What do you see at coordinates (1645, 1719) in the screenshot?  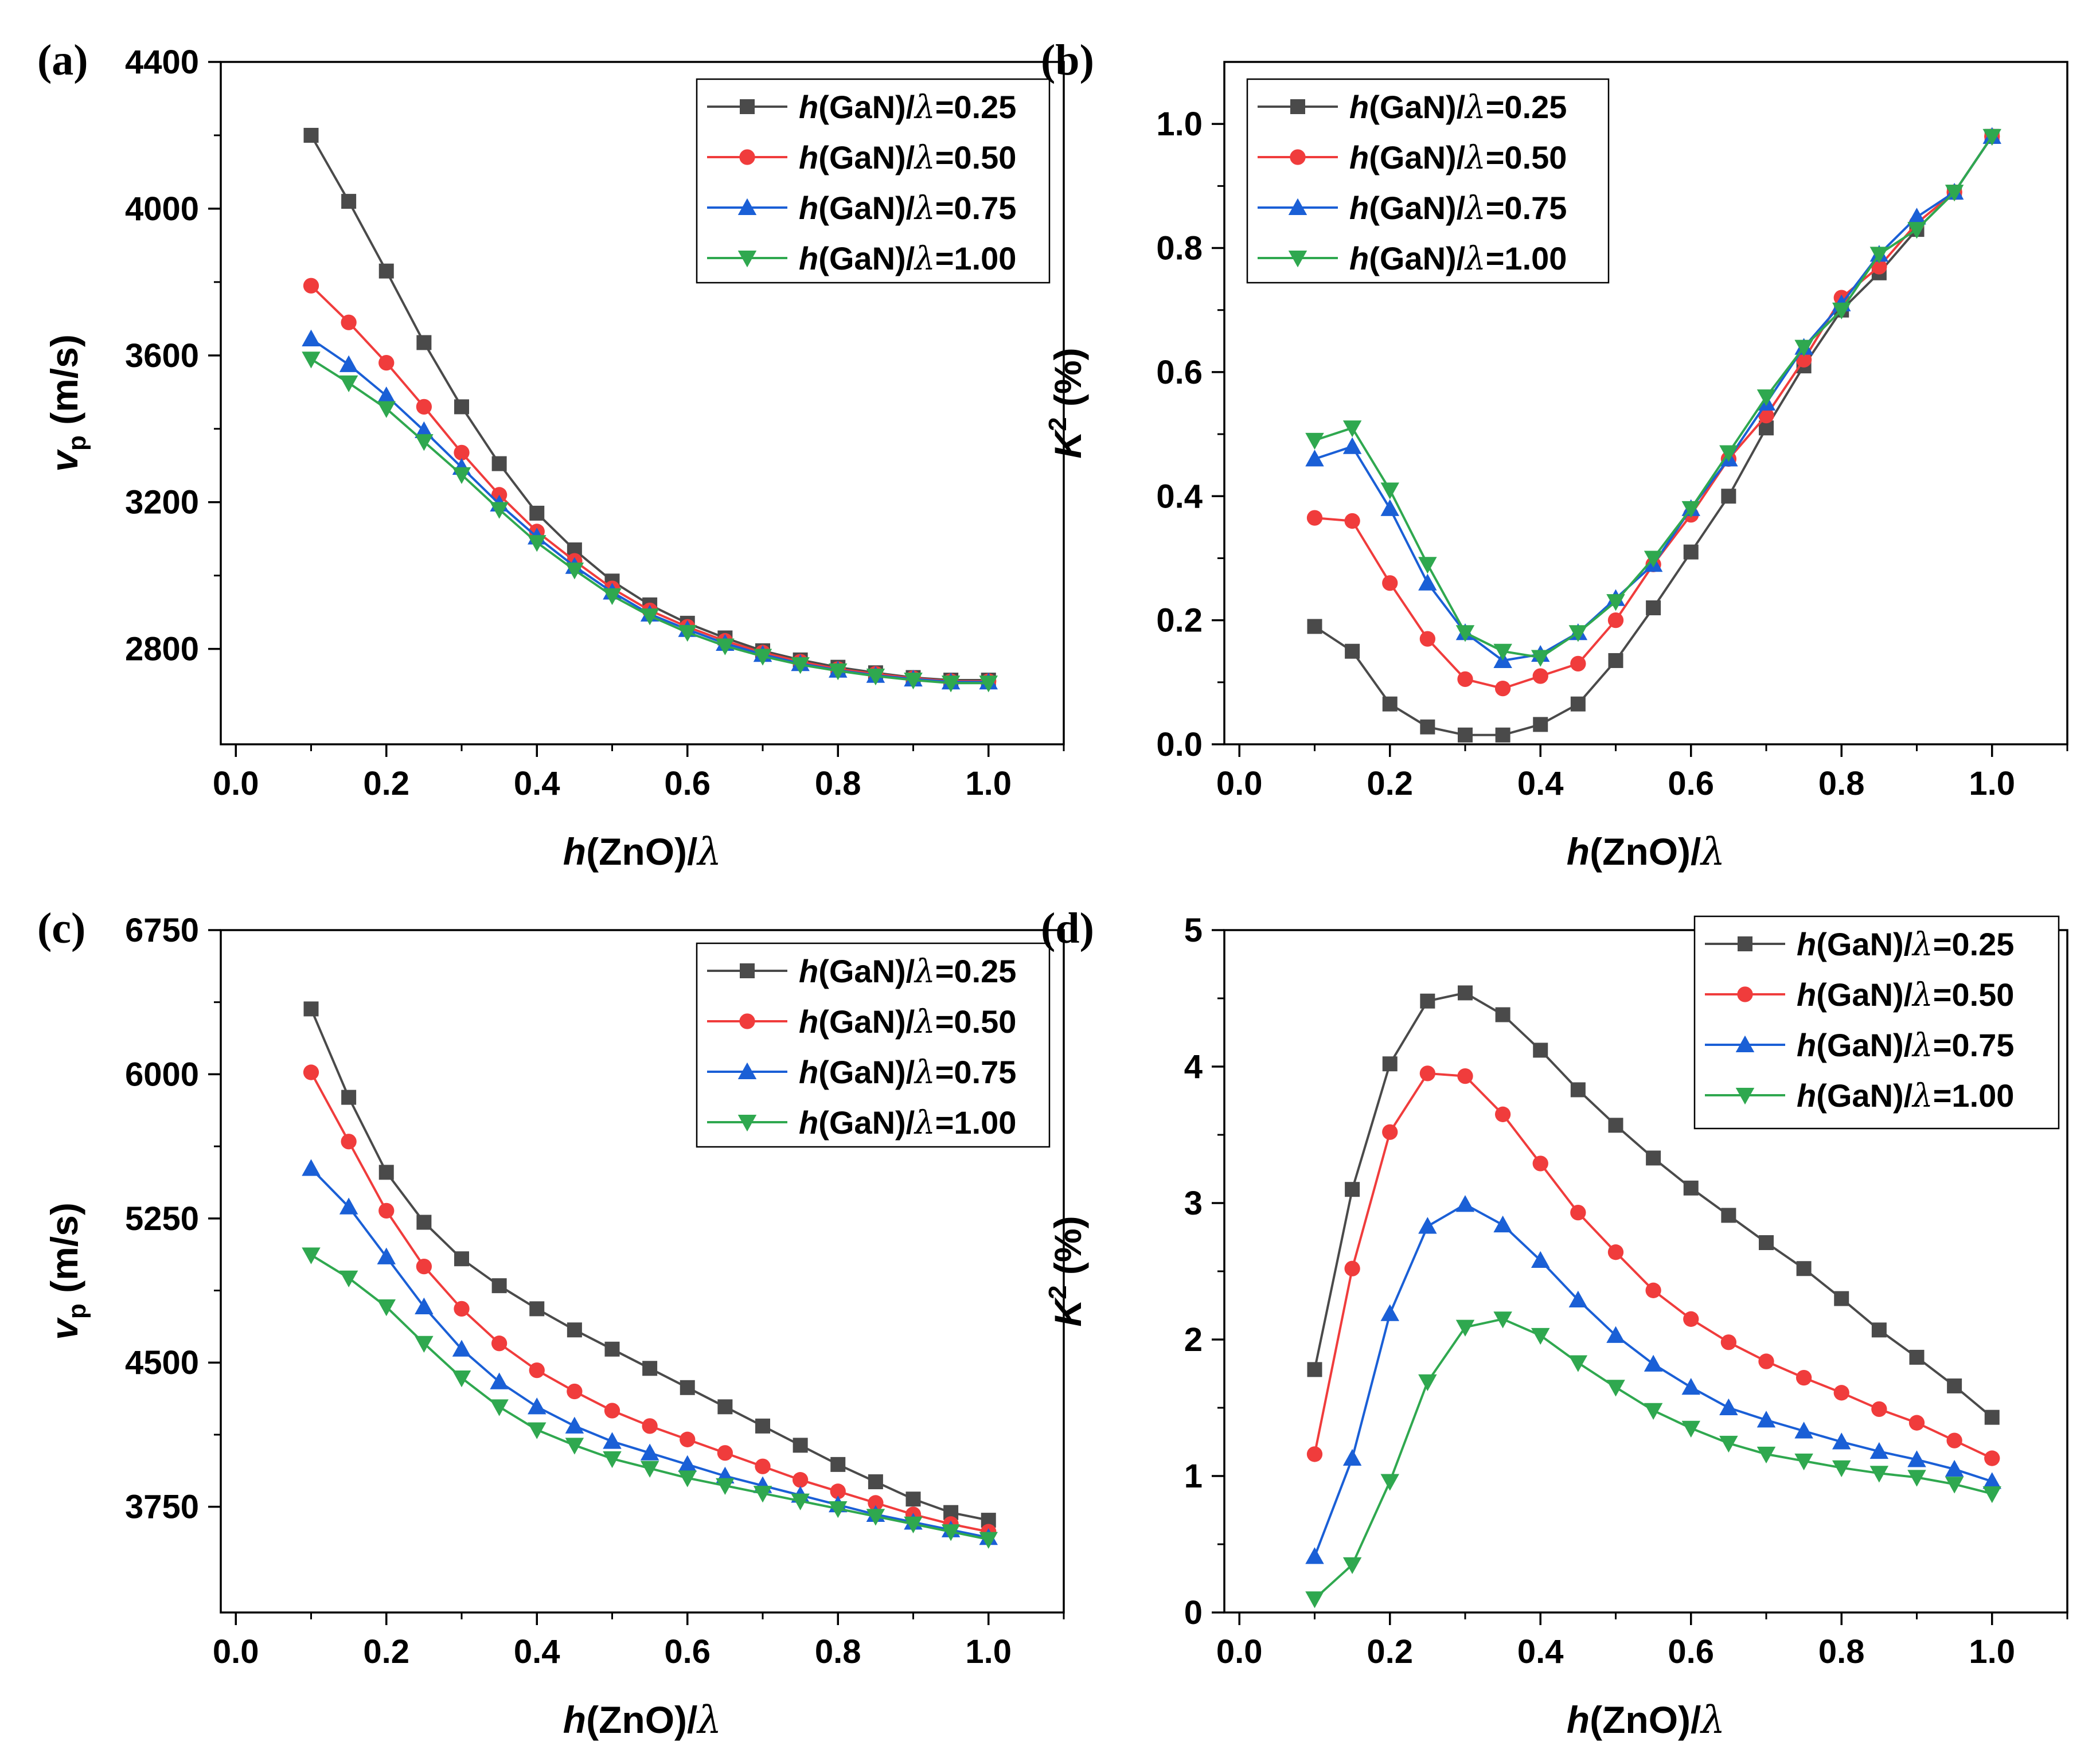 I see `x-axis-title-text: (ZnO)/` at bounding box center [1645, 1719].